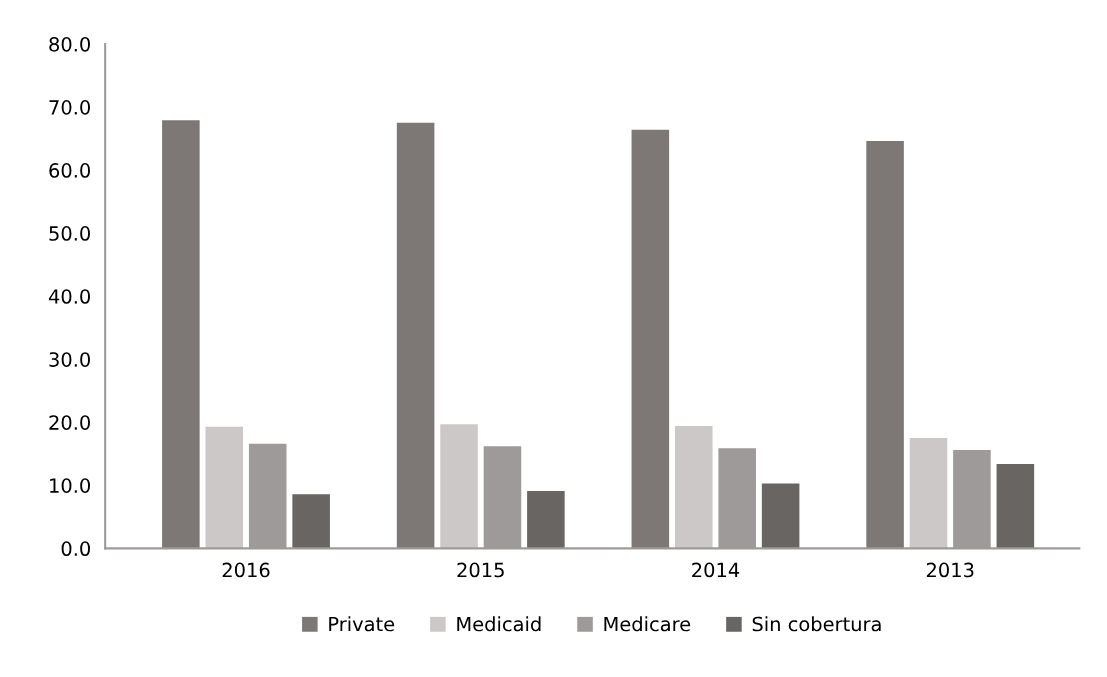 The width and height of the screenshot is (1107, 677). What do you see at coordinates (362, 624) in the screenshot?
I see `legend-label: Private` at bounding box center [362, 624].